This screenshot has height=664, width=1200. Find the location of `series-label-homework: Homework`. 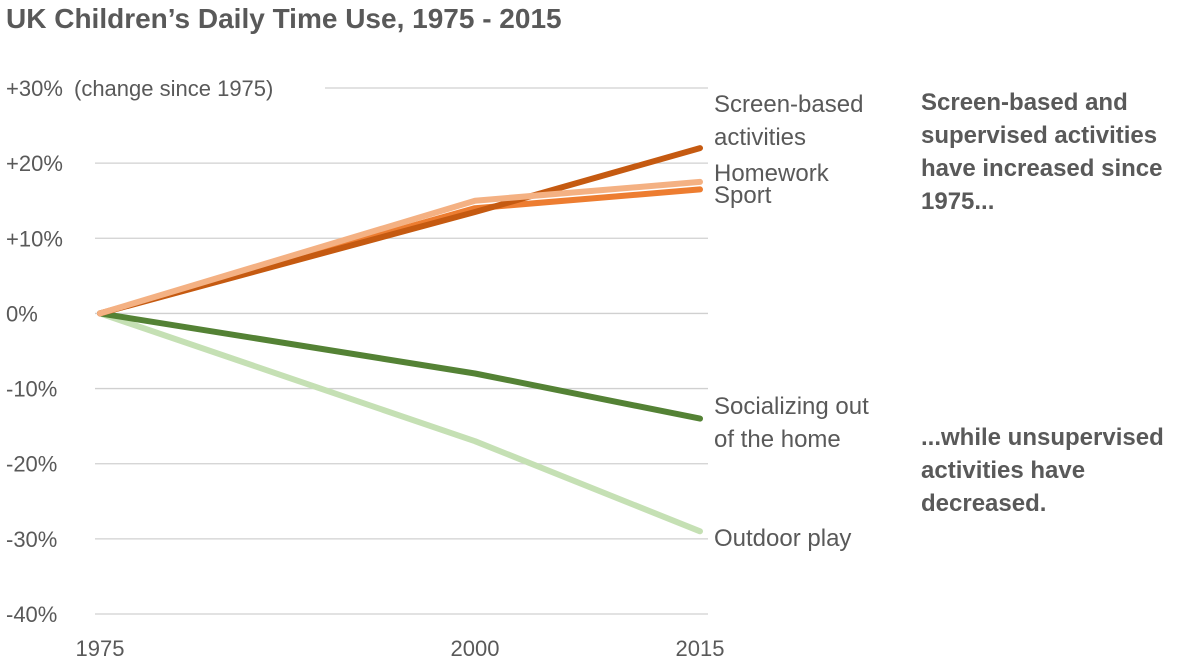

series-label-homework: Homework is located at coordinates (772, 173).